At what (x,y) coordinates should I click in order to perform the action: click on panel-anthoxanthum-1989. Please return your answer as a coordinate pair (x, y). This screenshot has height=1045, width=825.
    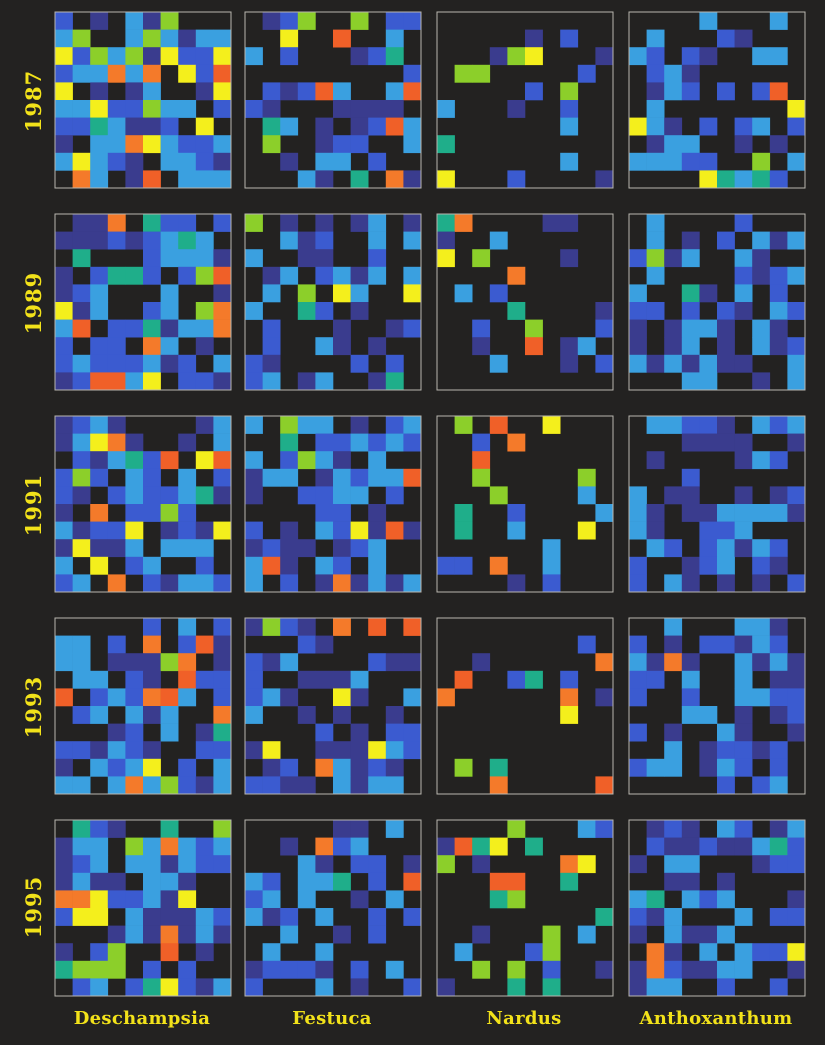
    Looking at the image, I should click on (717, 302).